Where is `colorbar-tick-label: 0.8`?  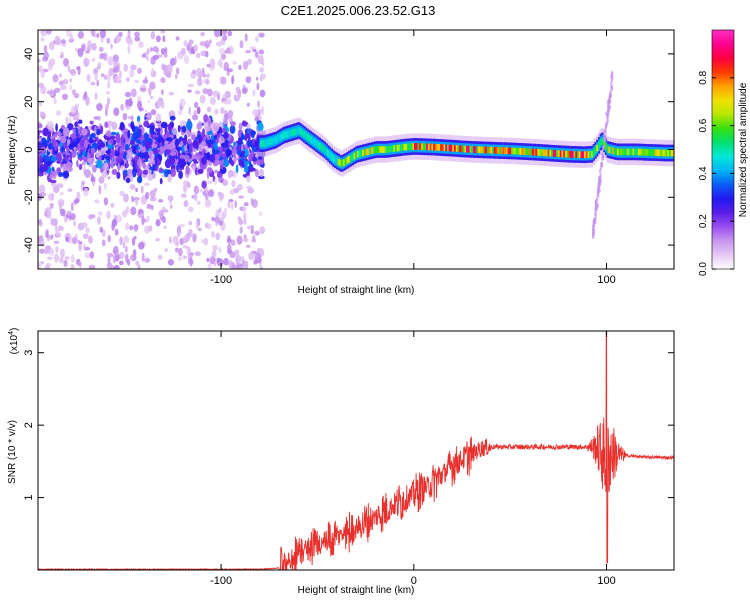 colorbar-tick-label: 0.8 is located at coordinates (703, 77).